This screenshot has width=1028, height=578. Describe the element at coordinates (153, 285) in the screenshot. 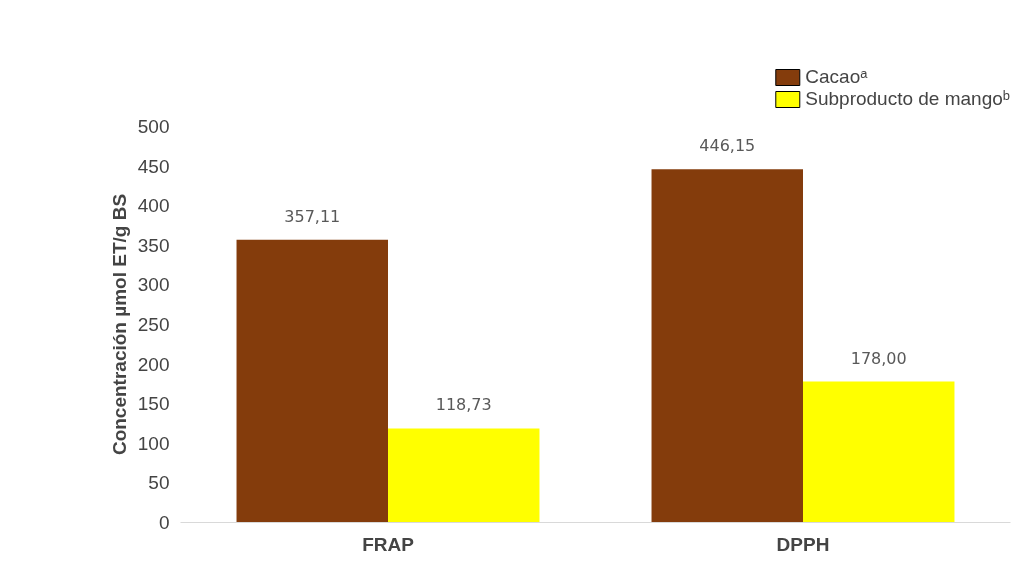

I see `y-tick-label: 300` at that location.